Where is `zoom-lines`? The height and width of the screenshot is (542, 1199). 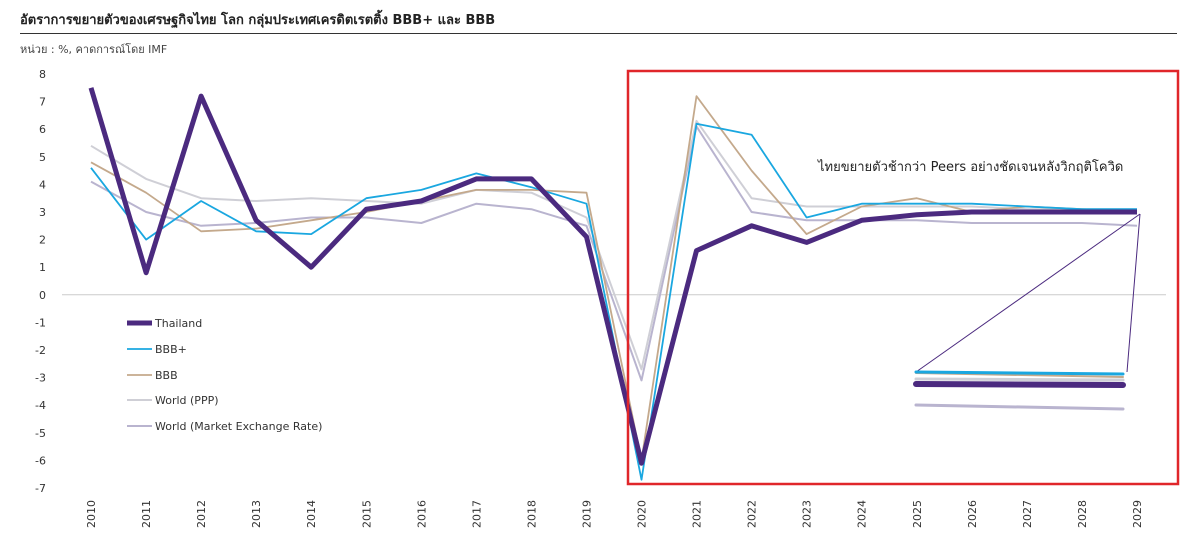 zoom-lines is located at coordinates (1019, 390).